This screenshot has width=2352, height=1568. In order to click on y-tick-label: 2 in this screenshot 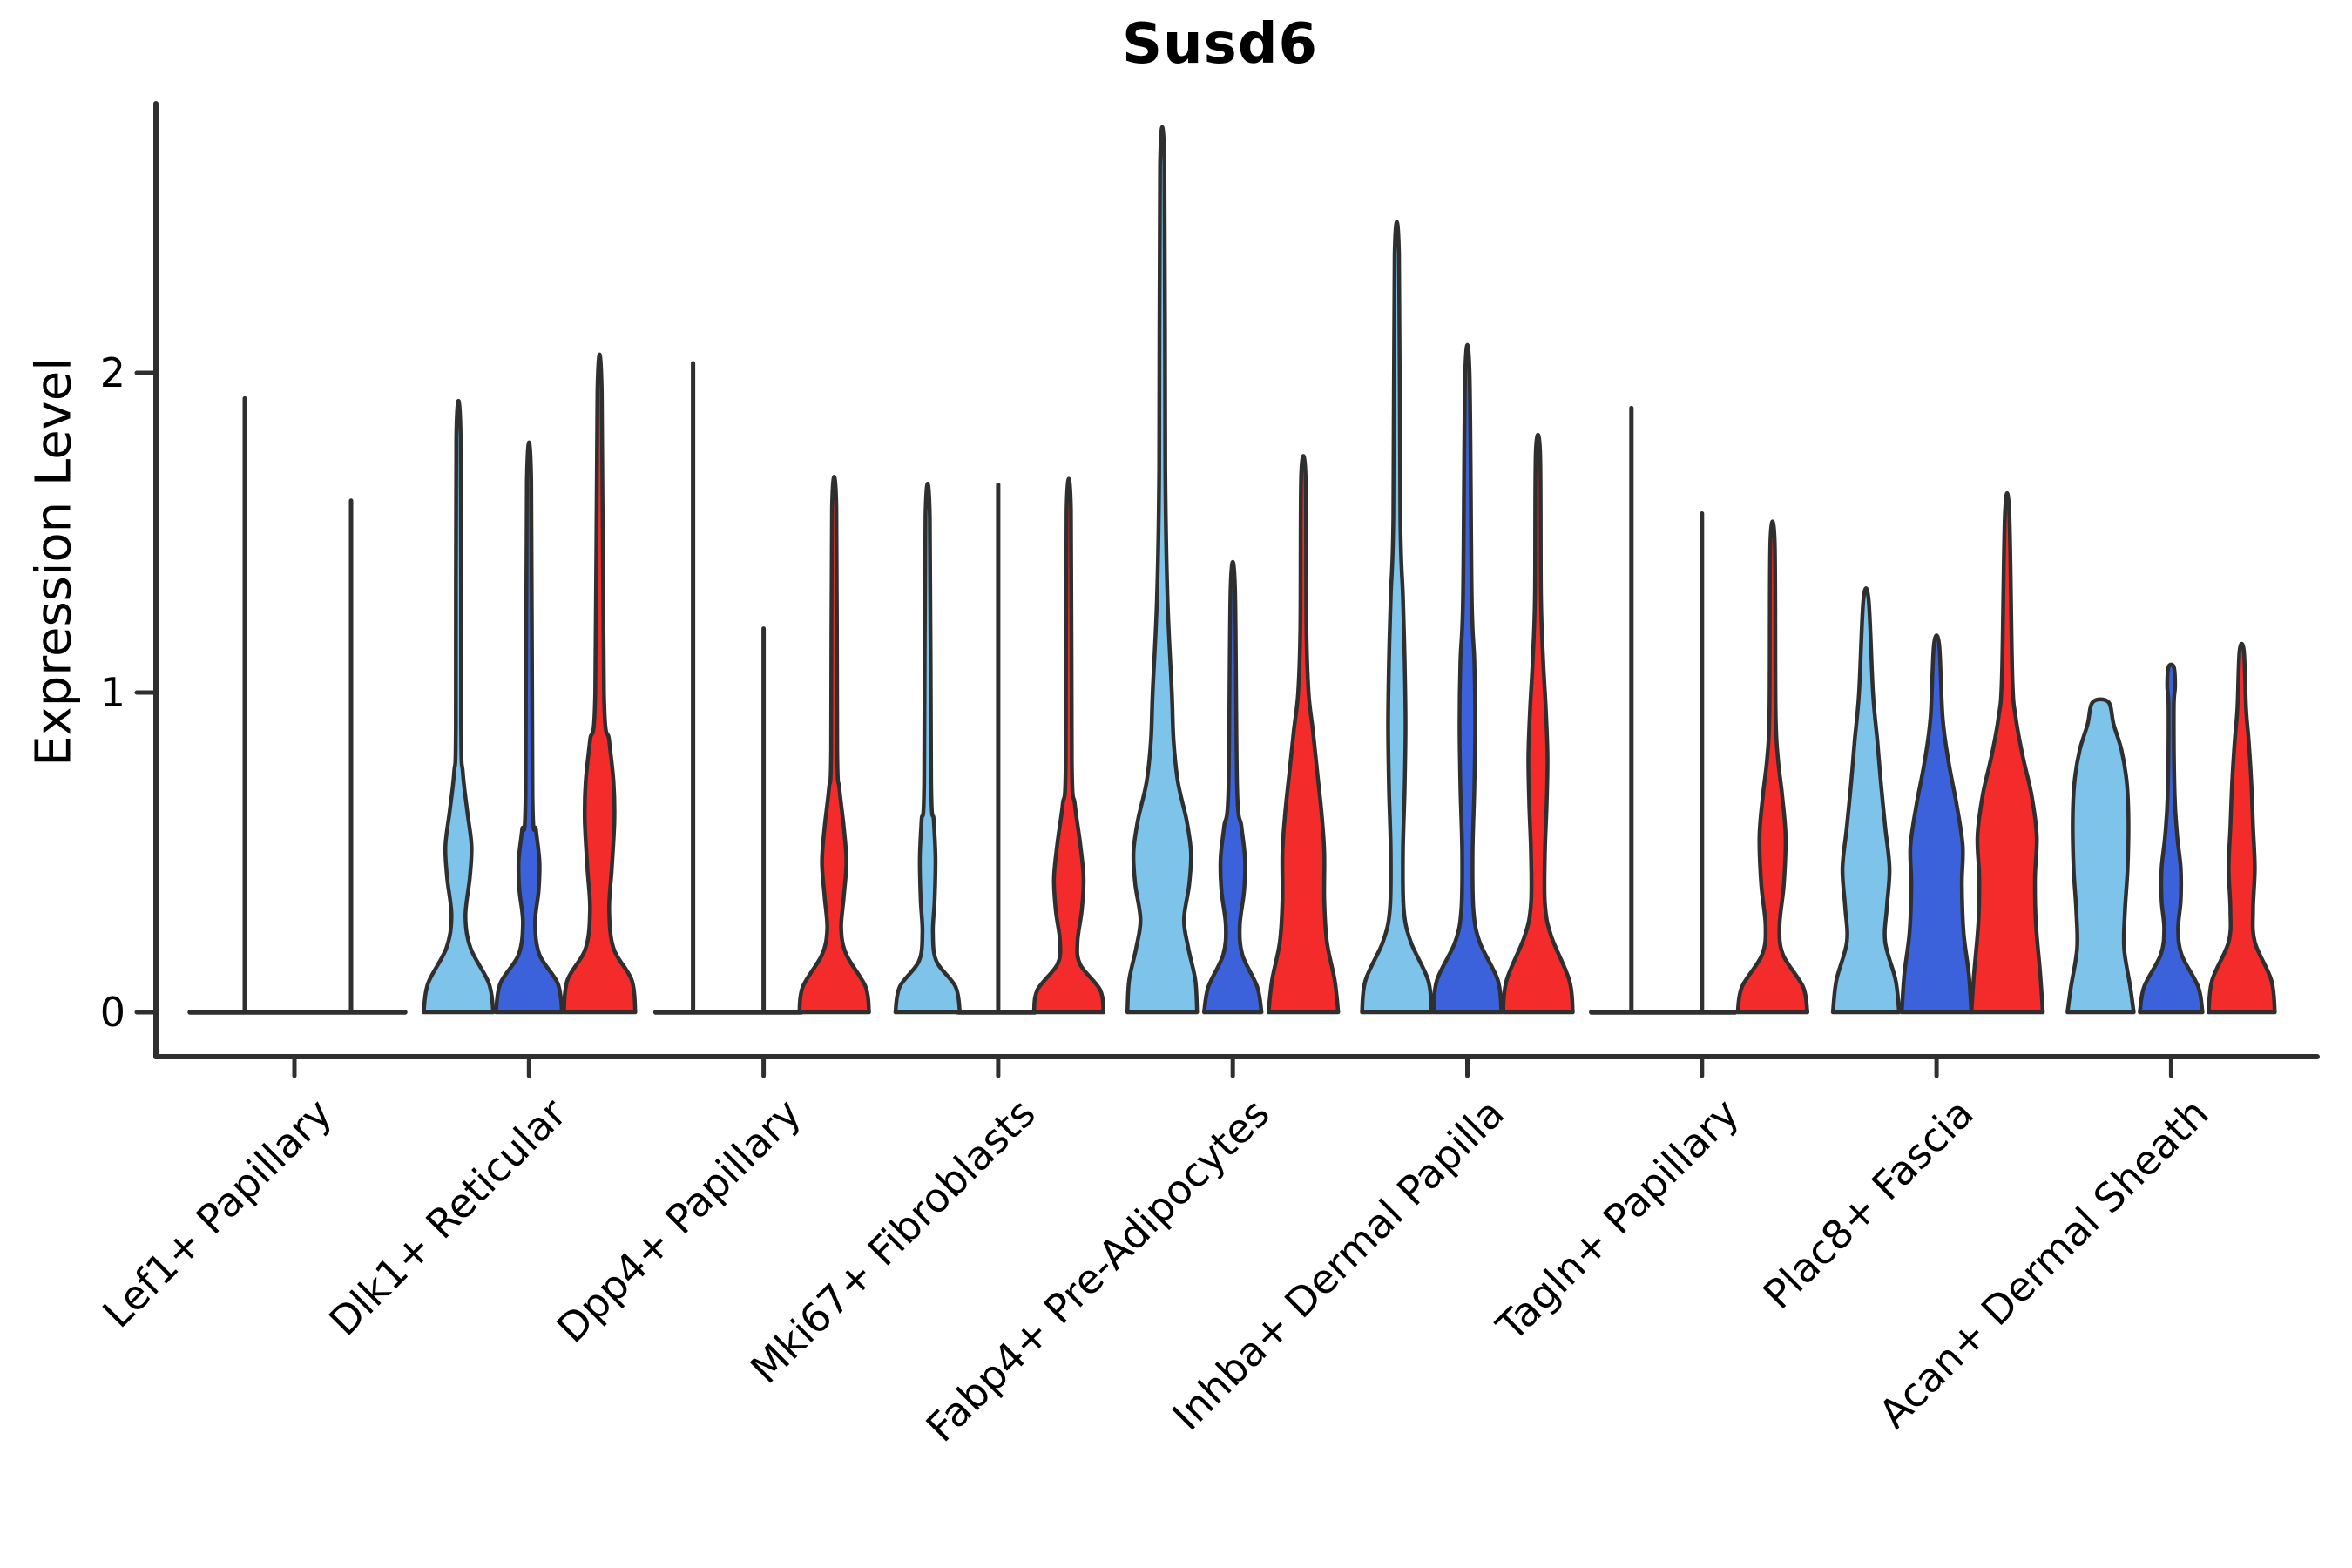, I will do `click(112, 373)`.